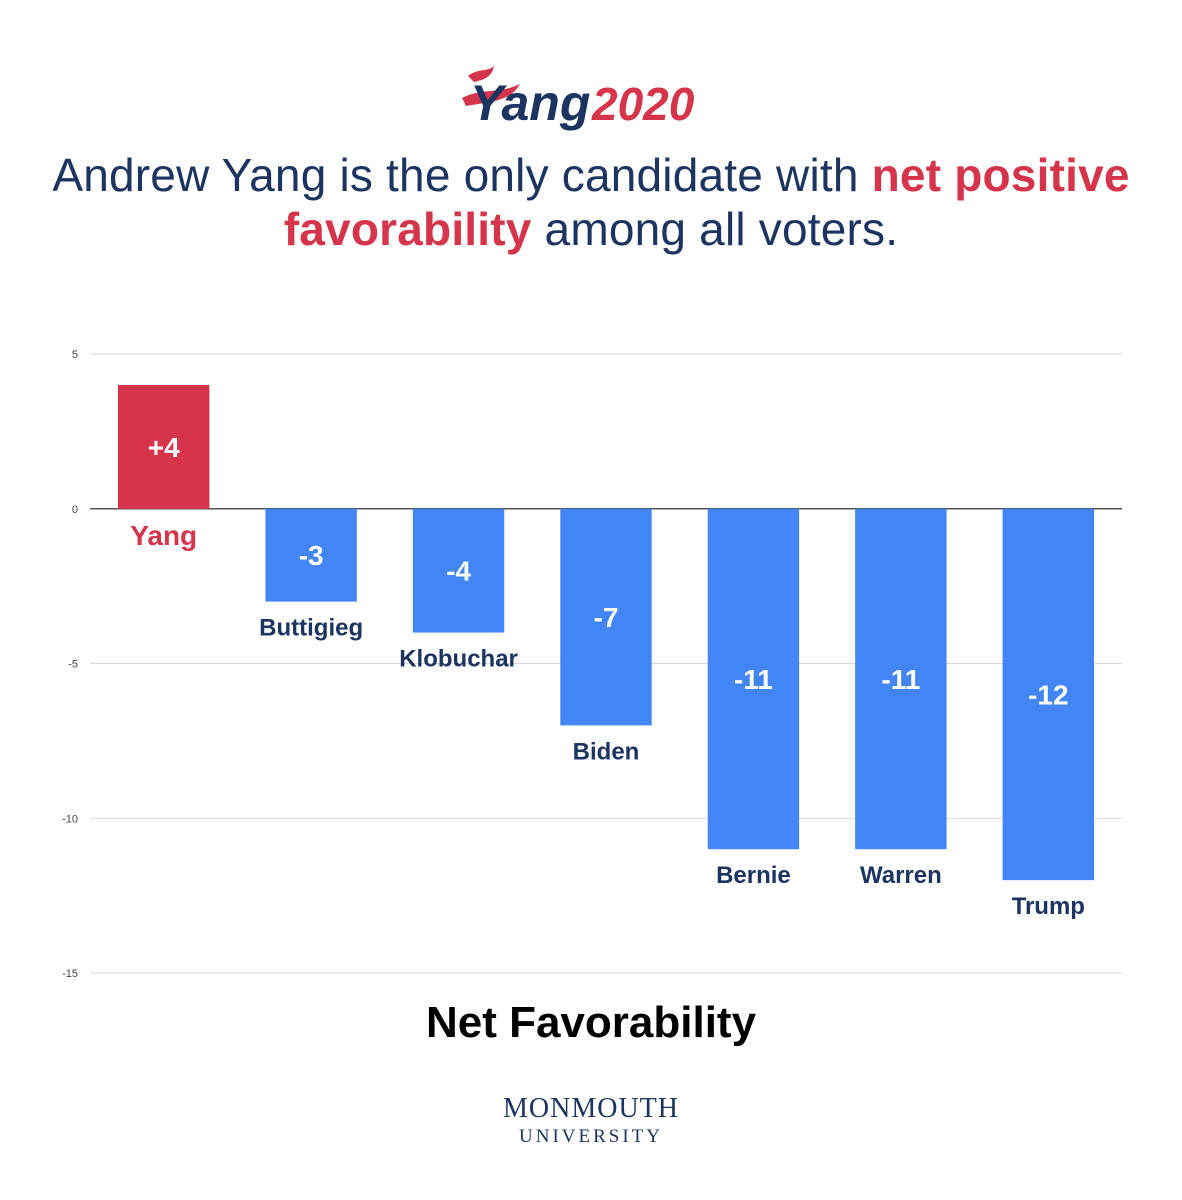 This screenshot has height=1200, width=1182. I want to click on bar-buttigieg, so click(311, 555).